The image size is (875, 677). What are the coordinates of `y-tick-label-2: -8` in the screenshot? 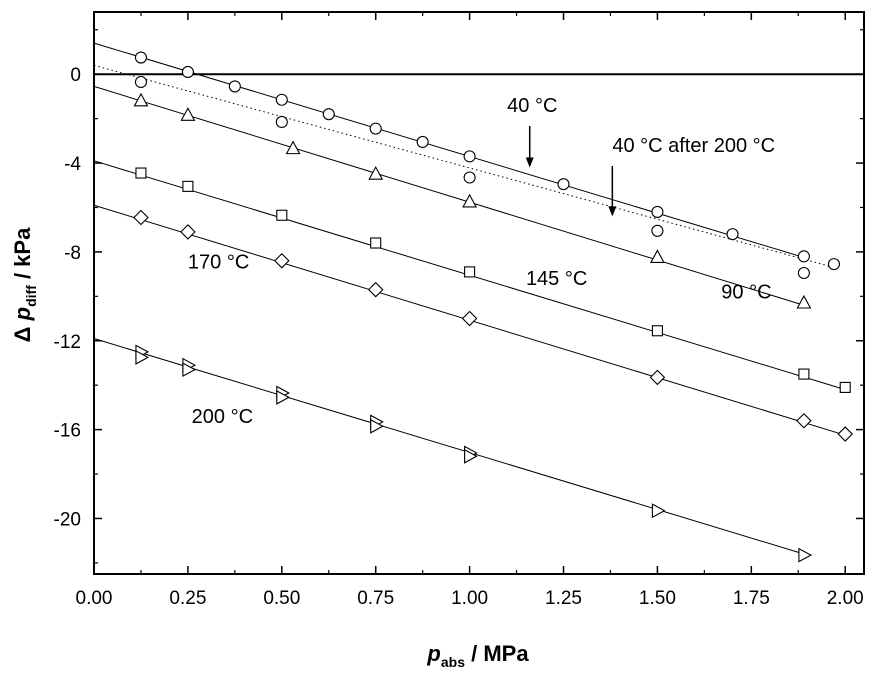 It's located at (72, 253).